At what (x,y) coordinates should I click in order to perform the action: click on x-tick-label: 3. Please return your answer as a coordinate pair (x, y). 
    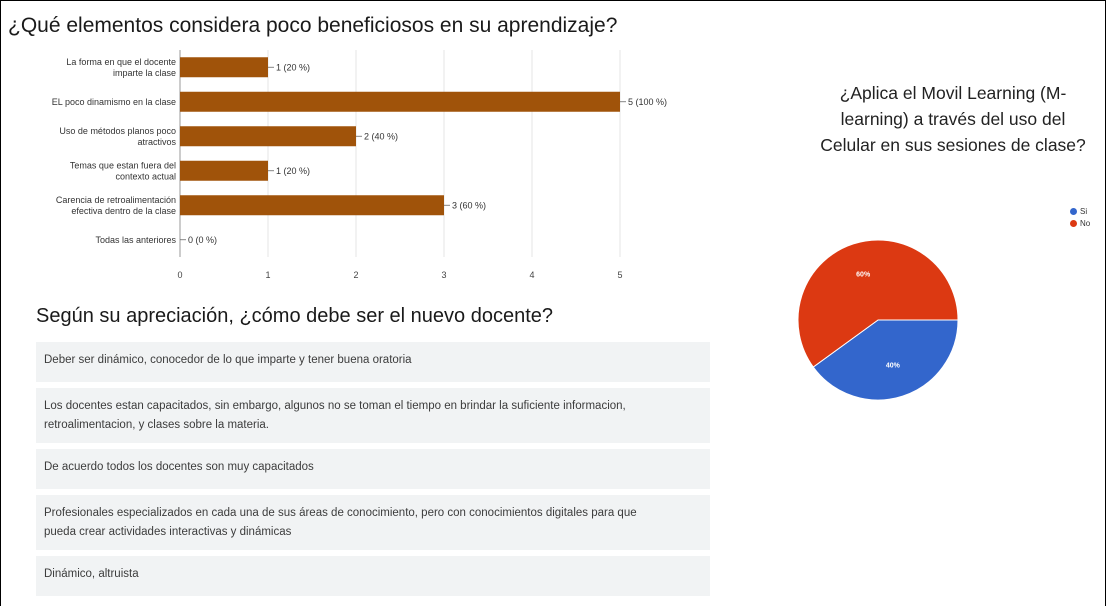
    Looking at the image, I should click on (443, 275).